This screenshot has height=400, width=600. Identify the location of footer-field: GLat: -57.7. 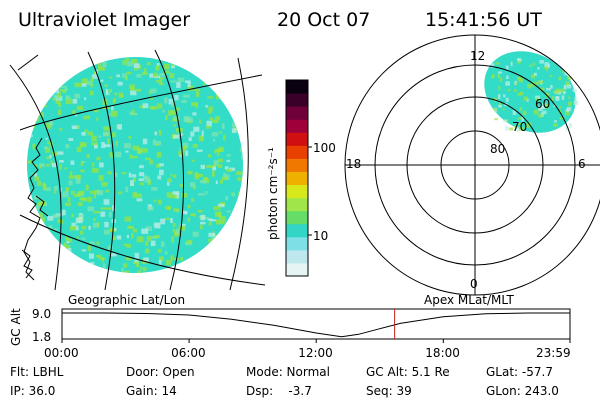
(519, 372).